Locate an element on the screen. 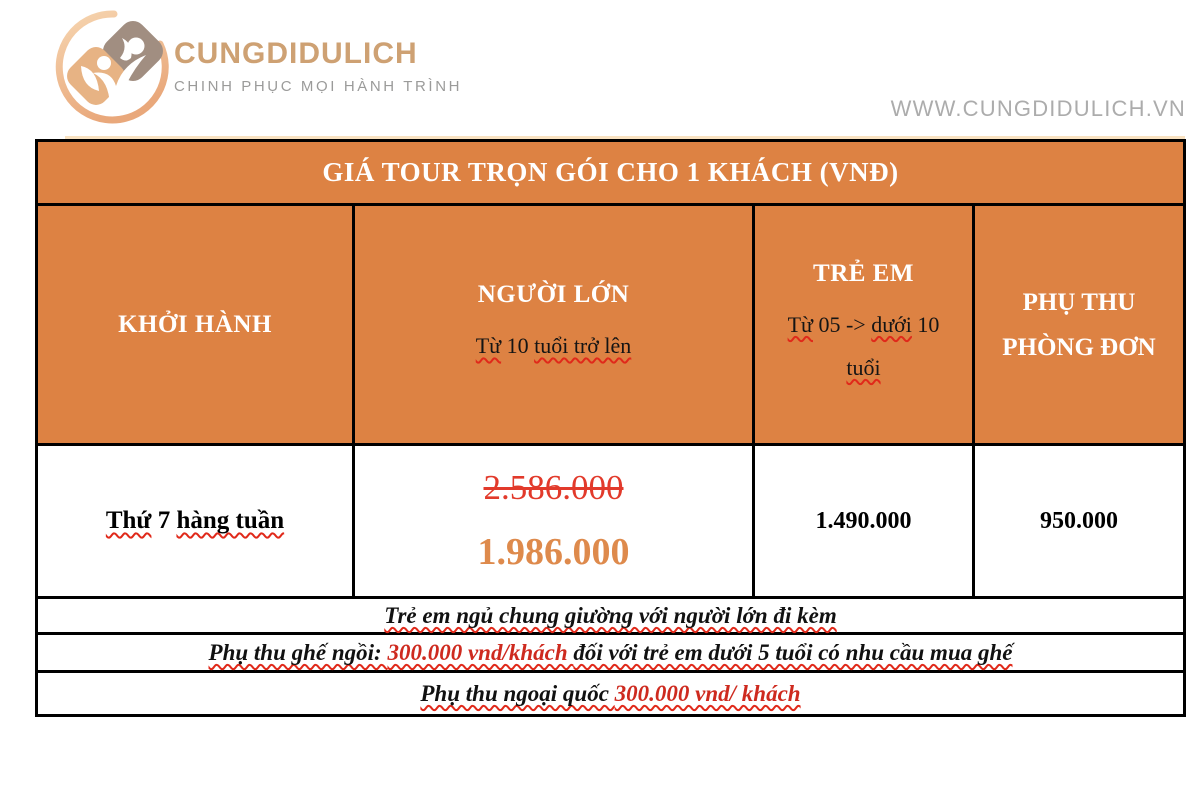 This screenshot has height=790, width=1202. single-room-label: PHỤ THU PHÒNG ĐƠN is located at coordinates (1079, 324).